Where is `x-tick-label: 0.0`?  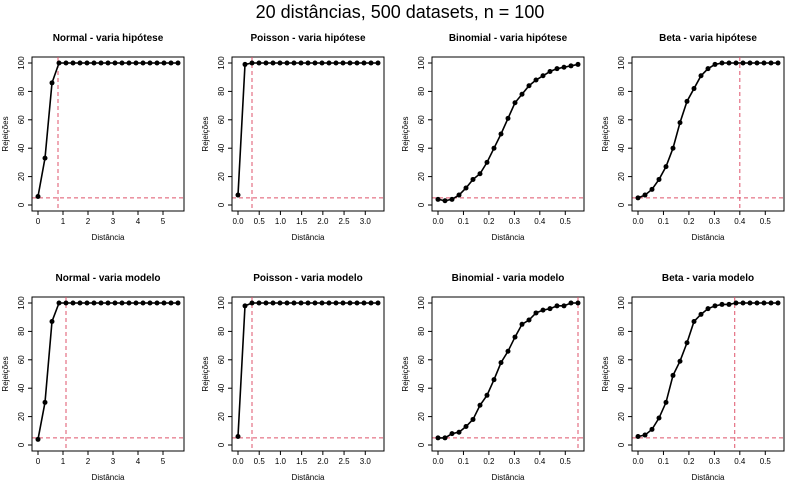
x-tick-label: 0.0 is located at coordinates (238, 221).